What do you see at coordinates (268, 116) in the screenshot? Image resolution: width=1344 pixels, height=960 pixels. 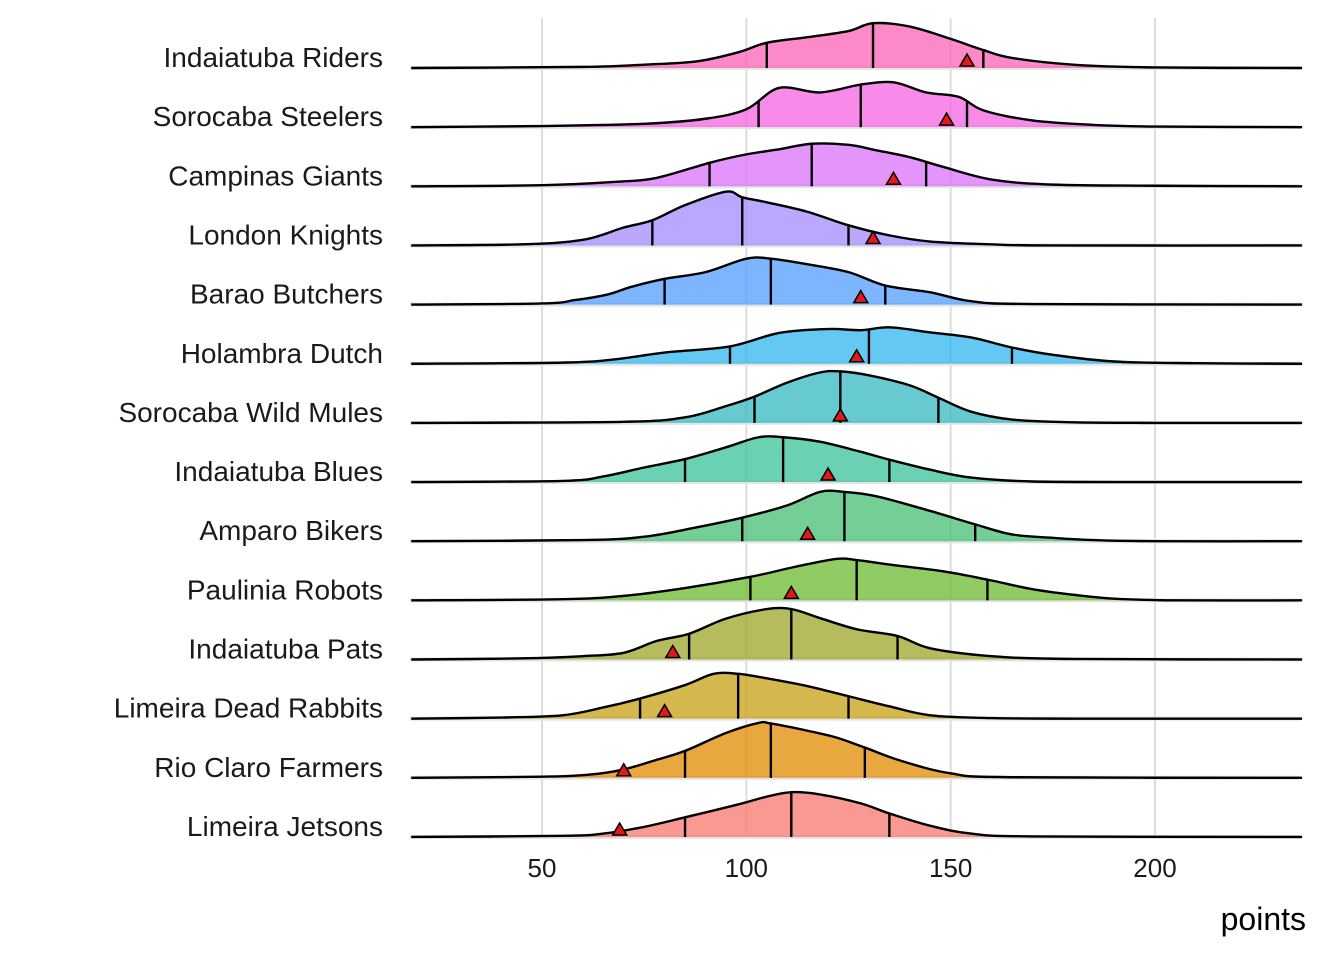 I see `team-label-sorocaba-steelers: Sorocaba Steelers` at bounding box center [268, 116].